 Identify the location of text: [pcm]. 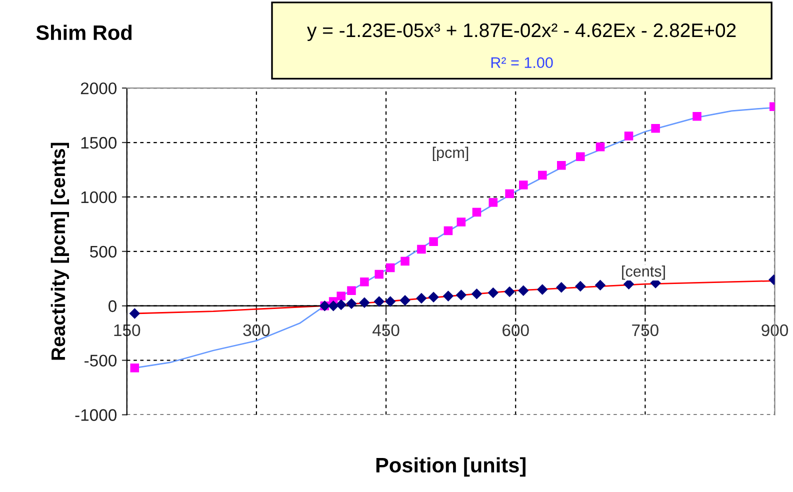
(450, 154).